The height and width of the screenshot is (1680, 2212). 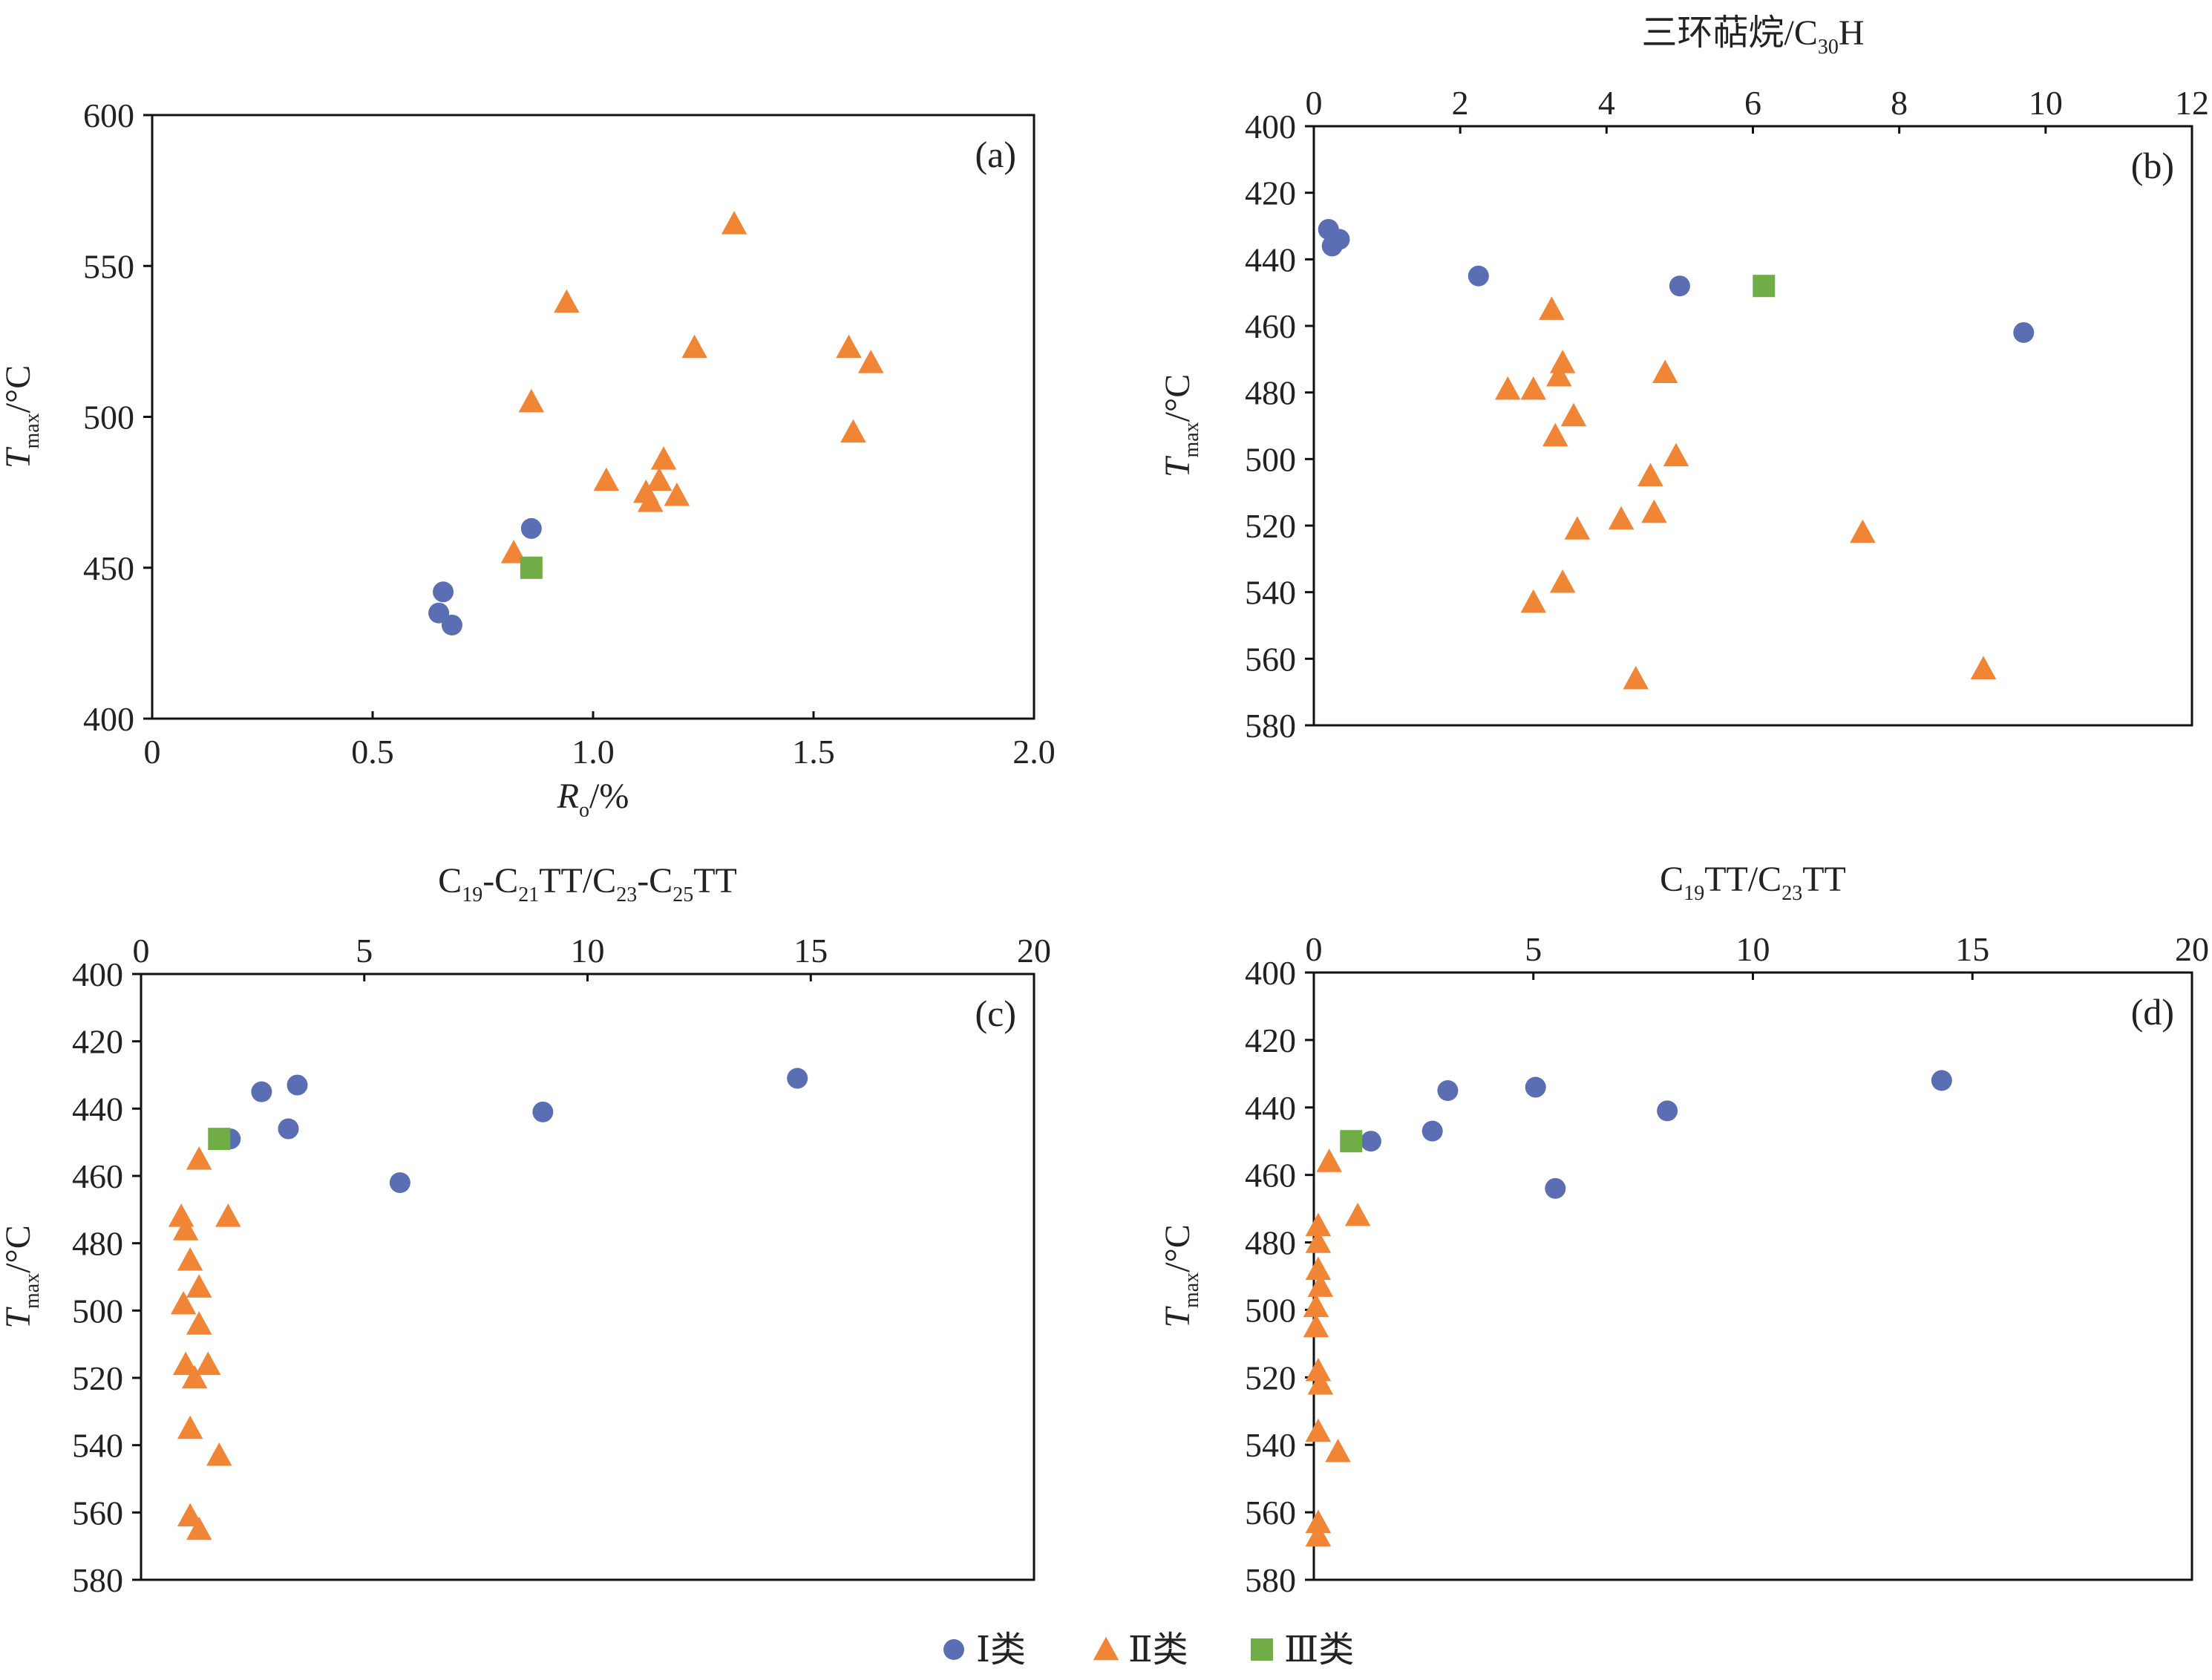 I want to click on x-tick-label: 4, so click(x=1606, y=103).